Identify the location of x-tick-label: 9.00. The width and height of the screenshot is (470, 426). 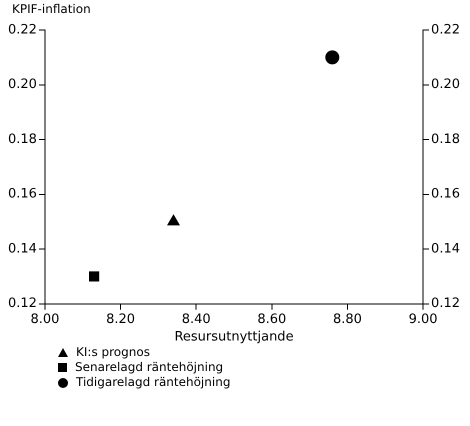
(423, 319).